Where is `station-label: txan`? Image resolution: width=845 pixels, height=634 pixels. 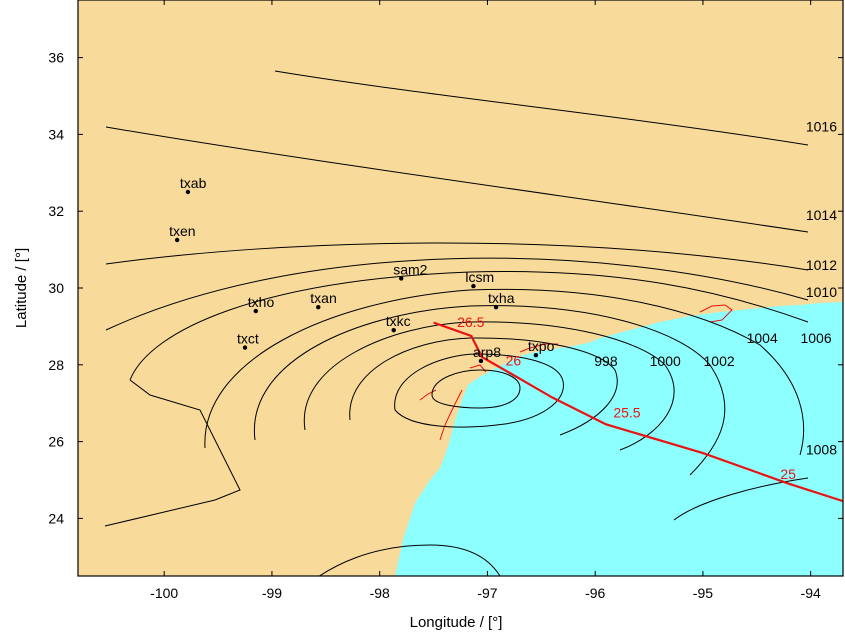
station-label: txan is located at coordinates (323, 298).